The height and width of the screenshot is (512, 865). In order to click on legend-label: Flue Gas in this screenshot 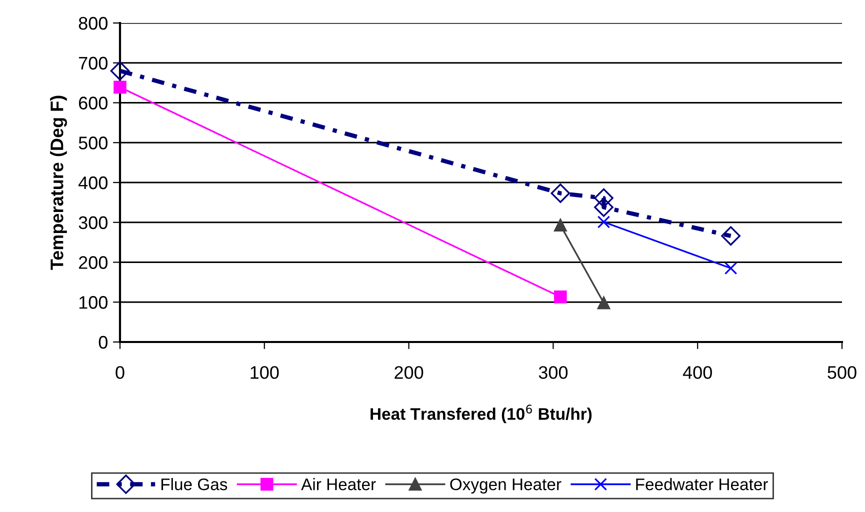, I will do `click(194, 484)`.